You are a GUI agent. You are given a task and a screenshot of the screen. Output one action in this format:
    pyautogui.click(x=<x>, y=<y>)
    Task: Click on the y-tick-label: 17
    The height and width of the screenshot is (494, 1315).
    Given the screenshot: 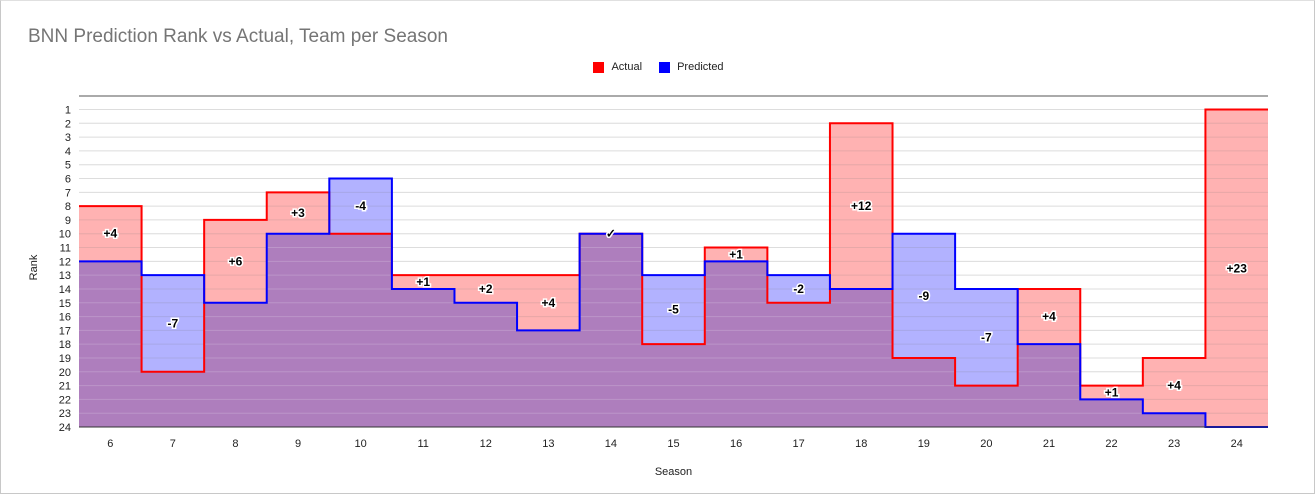 What is the action you would take?
    pyautogui.click(x=65, y=331)
    